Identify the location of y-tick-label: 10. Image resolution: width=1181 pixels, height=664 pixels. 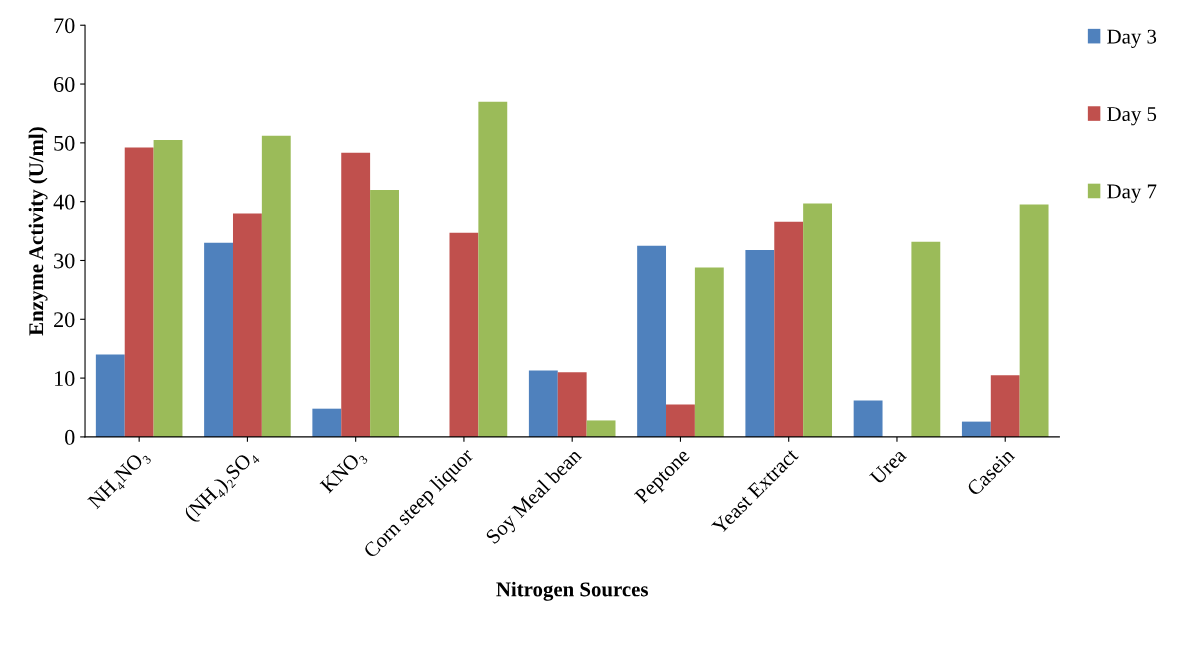
(65, 379).